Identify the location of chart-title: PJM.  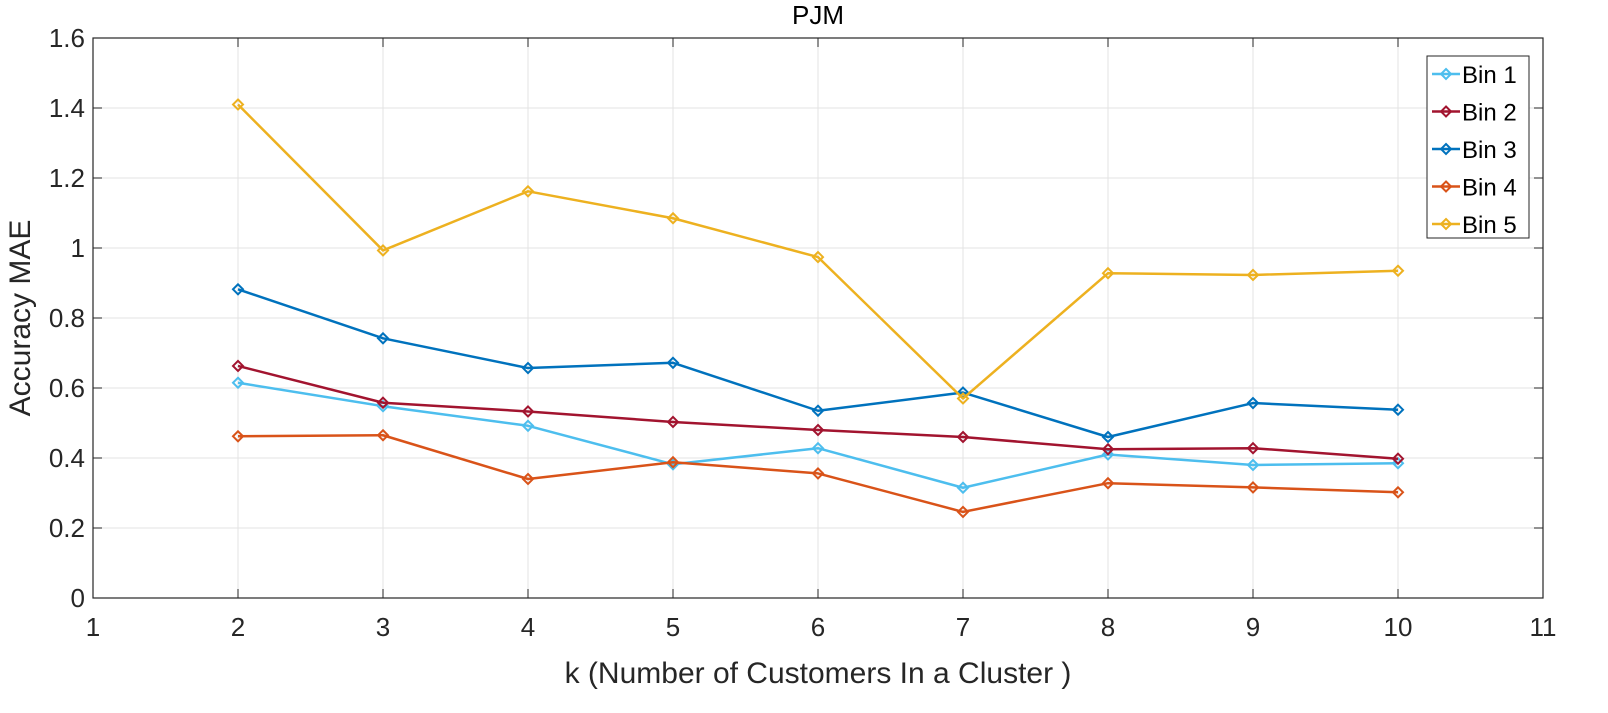
(818, 15).